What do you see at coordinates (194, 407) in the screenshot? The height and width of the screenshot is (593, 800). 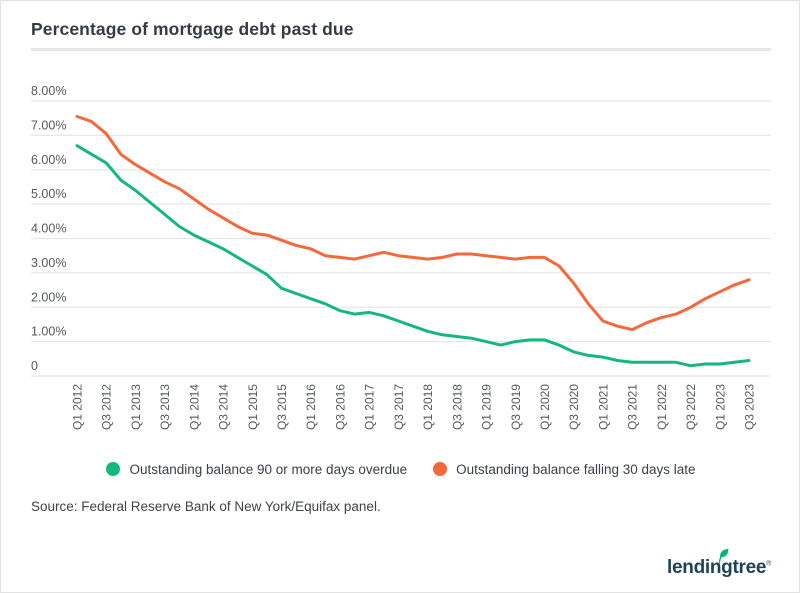 I see `x-axis-tick-label: Q1 2014` at bounding box center [194, 407].